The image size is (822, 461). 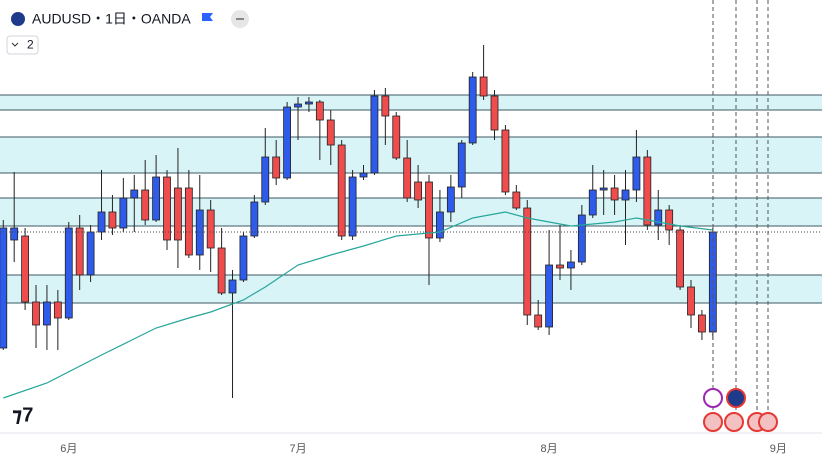 What do you see at coordinates (111, 19) in the screenshot?
I see `symbol-title: AUDUSD・1日・OANDA` at bounding box center [111, 19].